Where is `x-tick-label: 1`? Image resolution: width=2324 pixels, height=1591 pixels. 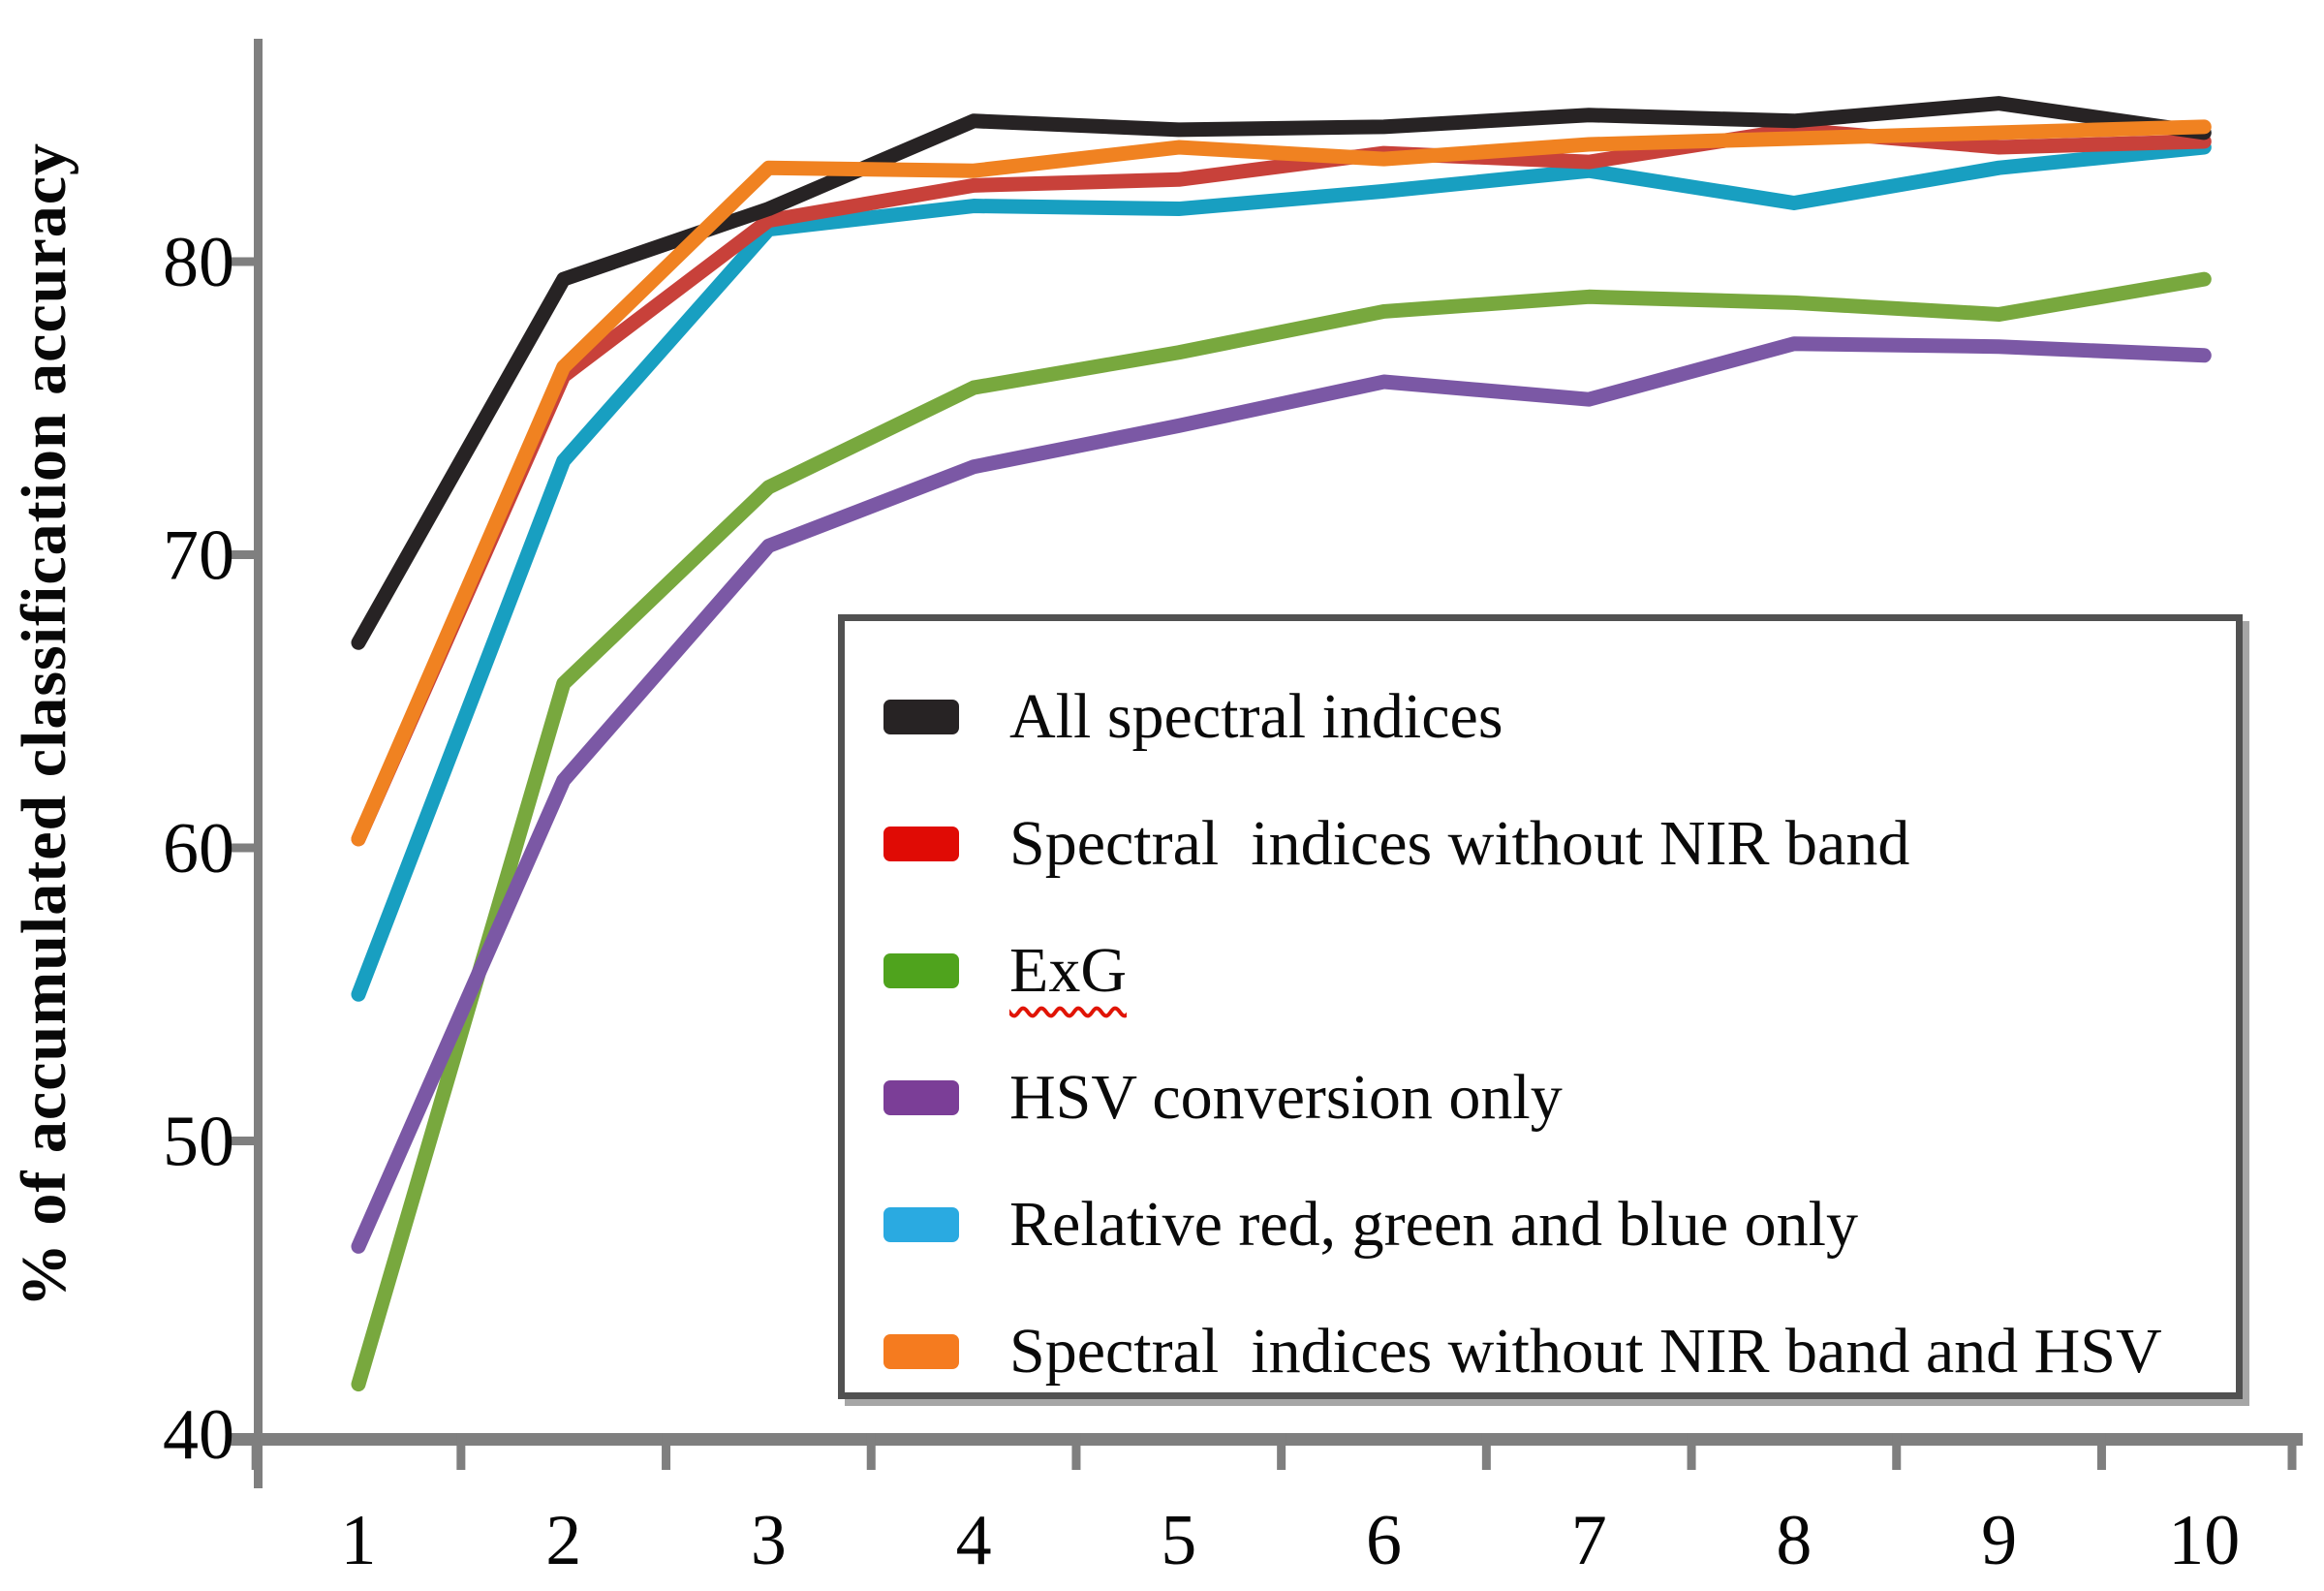 x-tick-label: 1 is located at coordinates (359, 1540).